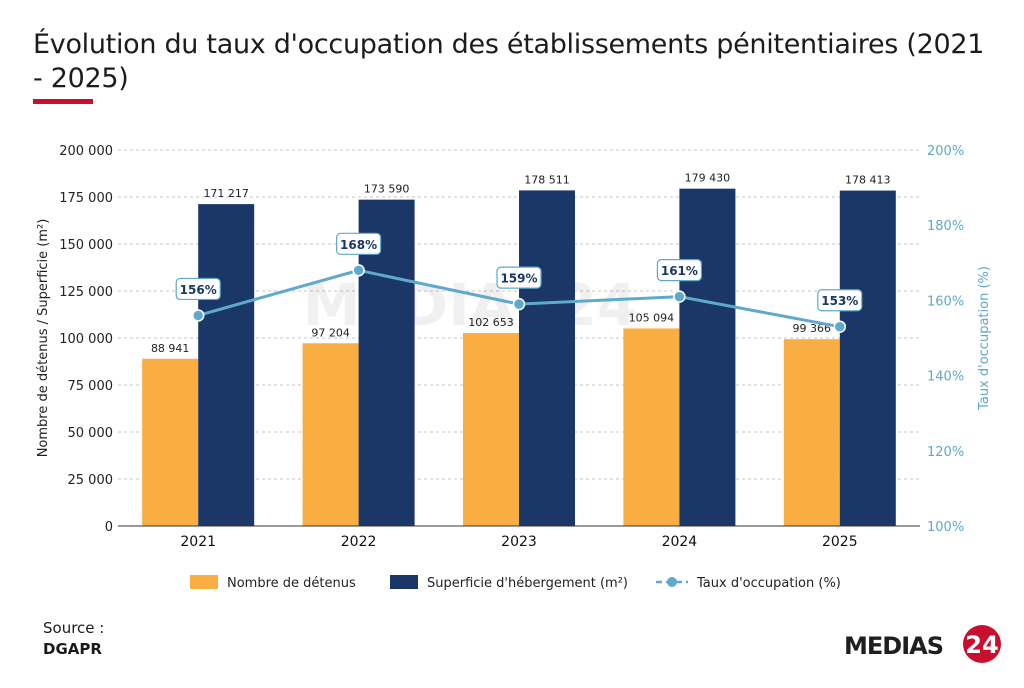 This screenshot has width=1024, height=688. Describe the element at coordinates (984, 338) in the screenshot. I see `y2-axis-label: Taux d'occupation (%)` at that location.